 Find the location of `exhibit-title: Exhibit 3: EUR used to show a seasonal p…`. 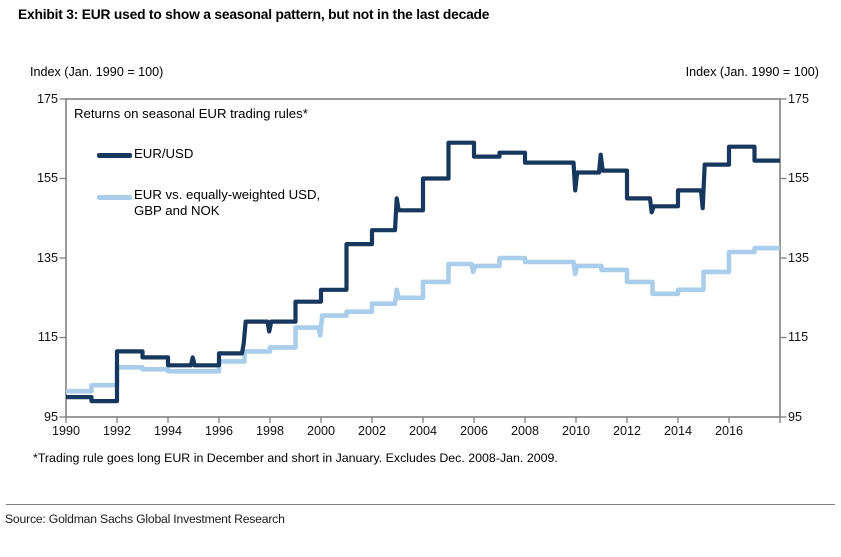

exhibit-title: Exhibit 3: EUR used to show a seasonal p… is located at coordinates (254, 14).